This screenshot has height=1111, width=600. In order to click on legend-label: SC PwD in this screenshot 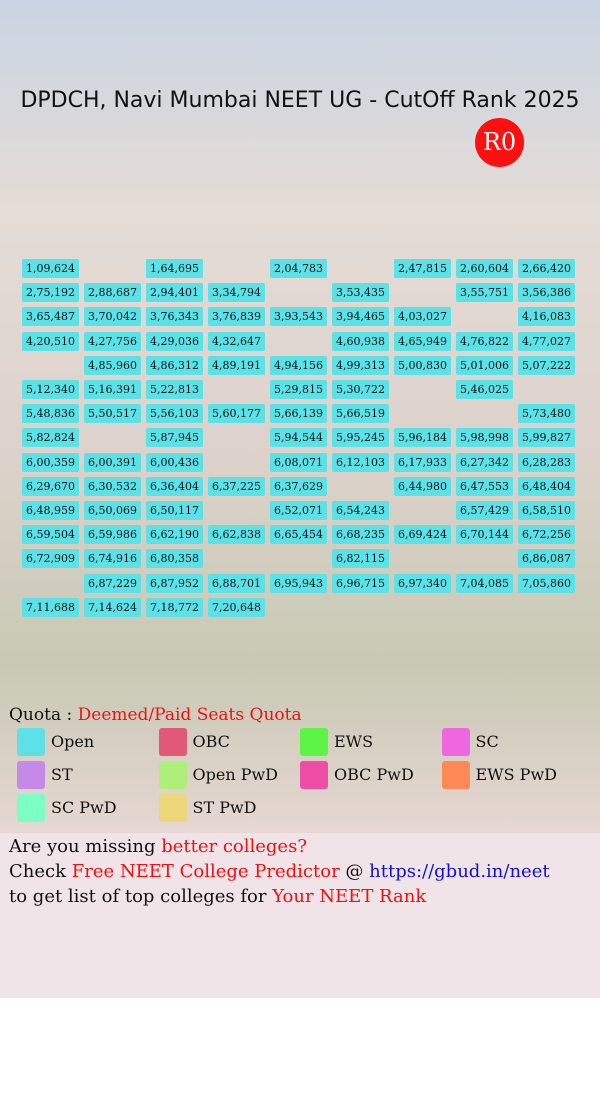, I will do `click(84, 807)`.